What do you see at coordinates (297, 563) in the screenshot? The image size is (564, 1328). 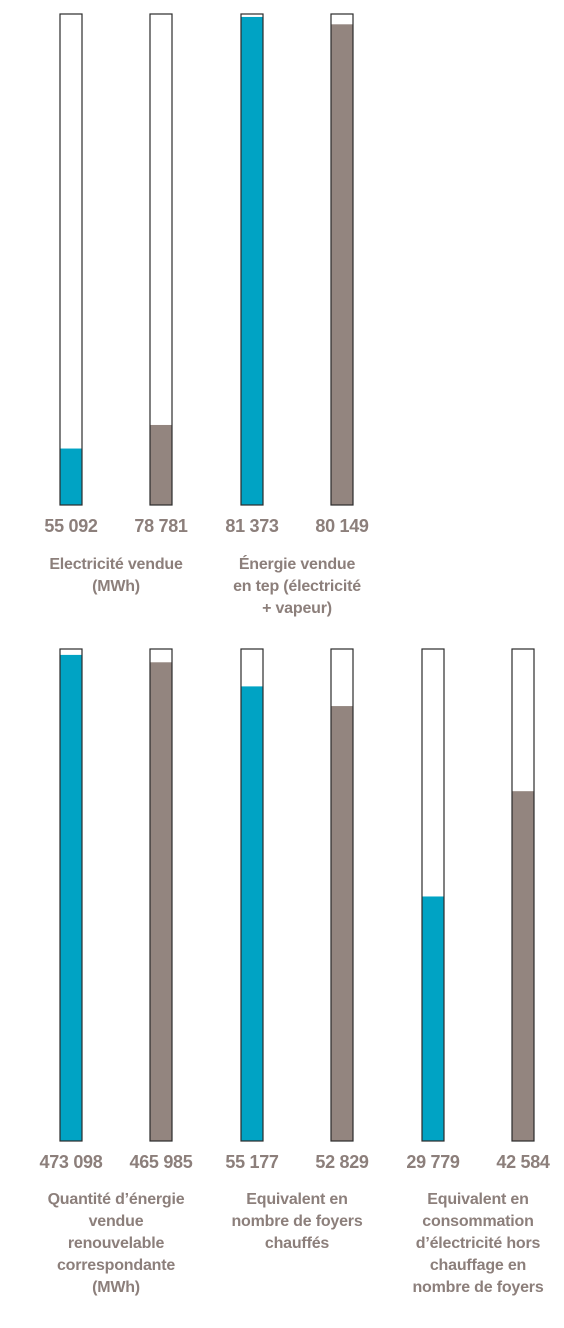 I see `group-label-line: Énergie vendue` at bounding box center [297, 563].